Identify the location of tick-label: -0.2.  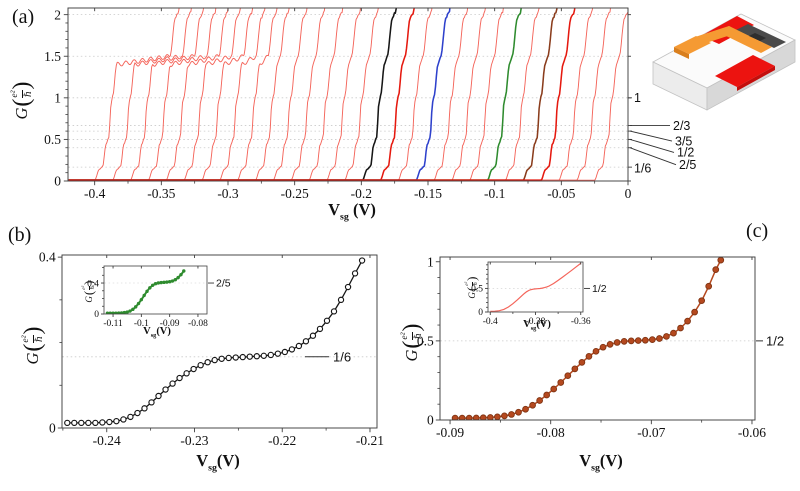
(361, 193).